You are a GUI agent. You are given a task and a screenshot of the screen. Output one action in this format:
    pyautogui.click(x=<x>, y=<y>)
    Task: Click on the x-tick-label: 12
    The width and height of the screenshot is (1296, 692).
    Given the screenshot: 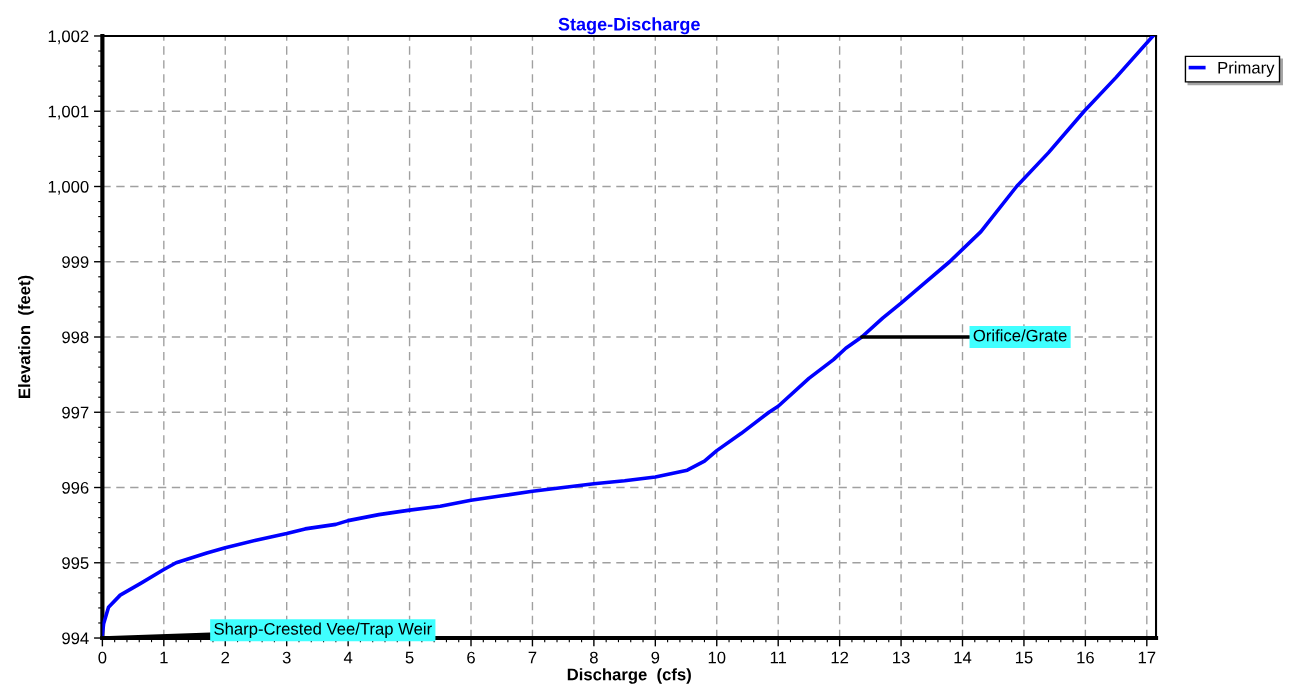 What is the action you would take?
    pyautogui.click(x=840, y=657)
    